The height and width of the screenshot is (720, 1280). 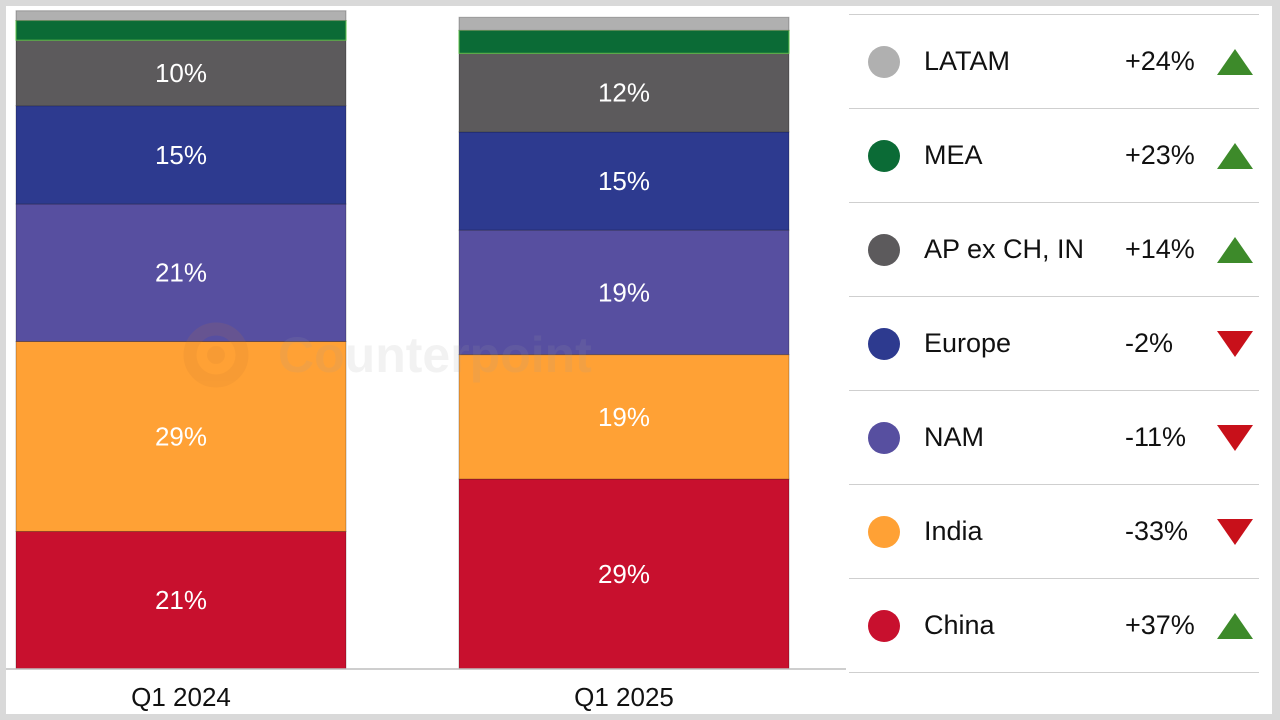 I want to click on data-label-china-0: 21%, so click(x=181, y=600).